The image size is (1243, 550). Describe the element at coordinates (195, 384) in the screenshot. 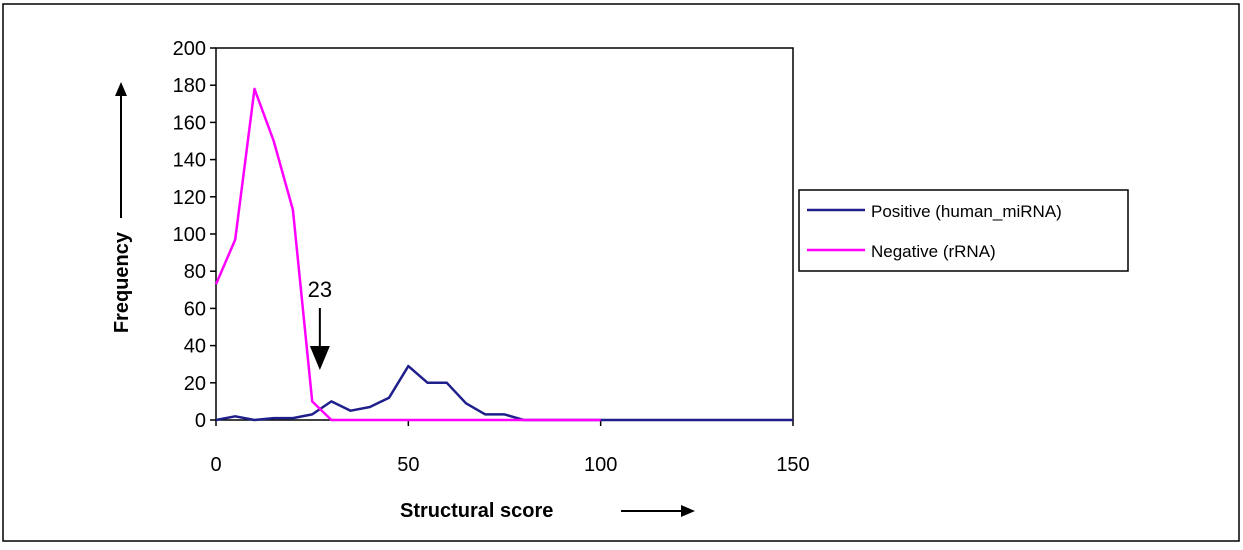

I see `y-tick-label: 20` at that location.